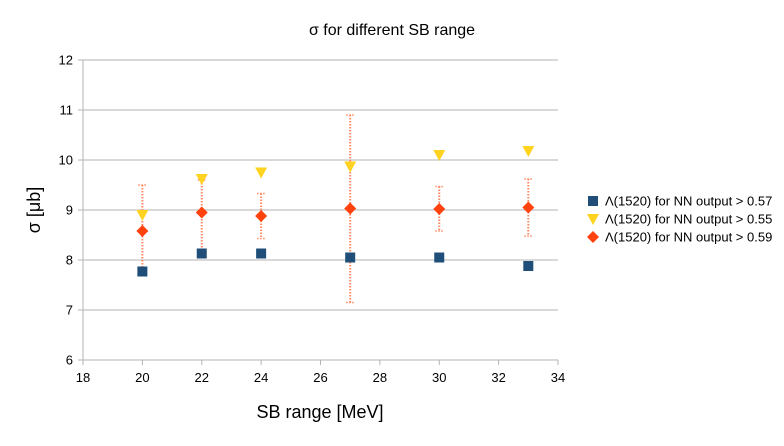 The height and width of the screenshot is (446, 784). What do you see at coordinates (34, 210) in the screenshot?
I see `y-axis-title: σ [μb]` at bounding box center [34, 210].